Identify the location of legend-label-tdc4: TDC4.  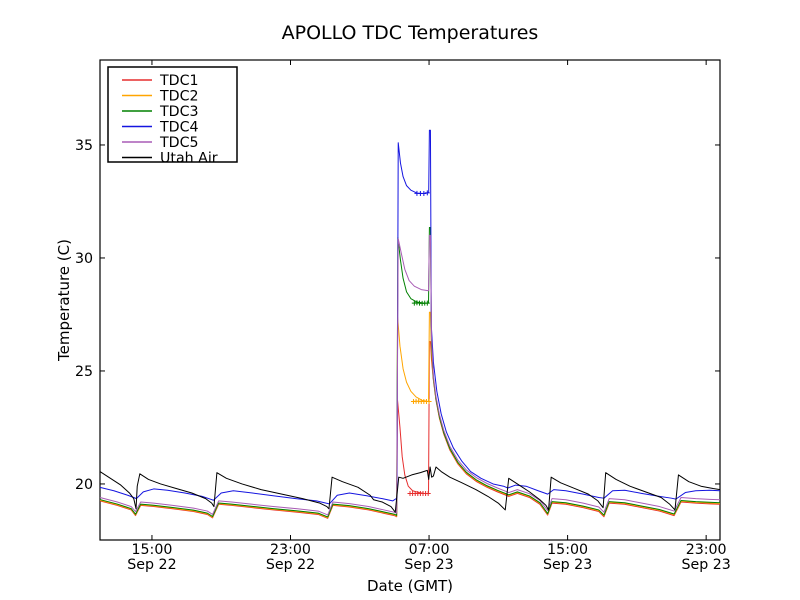
(179, 128).